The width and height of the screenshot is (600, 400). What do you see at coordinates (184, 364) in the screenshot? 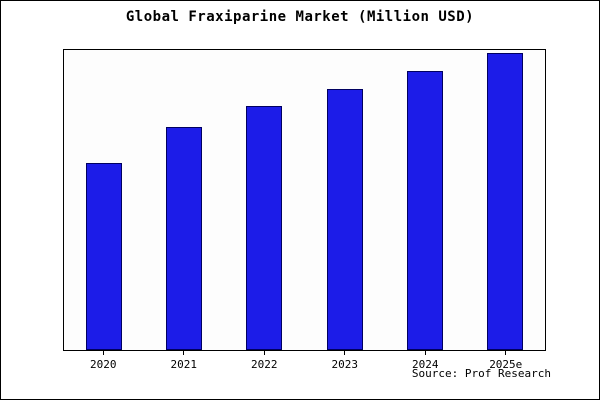
I see `x-tick-label: 2021` at bounding box center [184, 364].